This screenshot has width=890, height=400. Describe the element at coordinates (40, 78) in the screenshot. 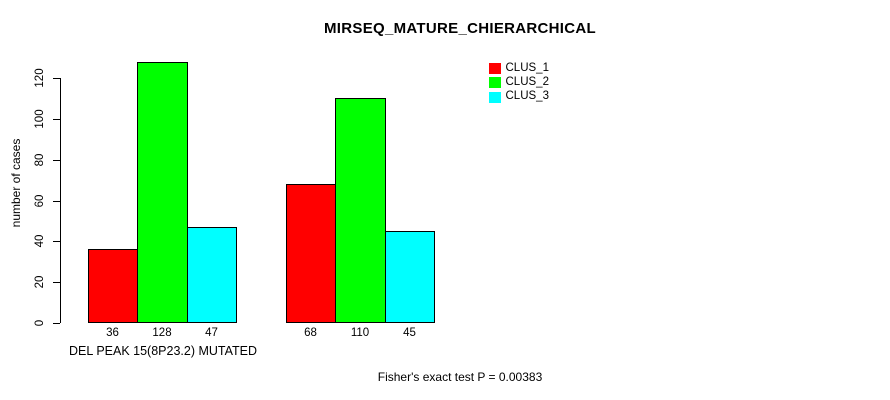

I see `y-tick-label: 120` at that location.